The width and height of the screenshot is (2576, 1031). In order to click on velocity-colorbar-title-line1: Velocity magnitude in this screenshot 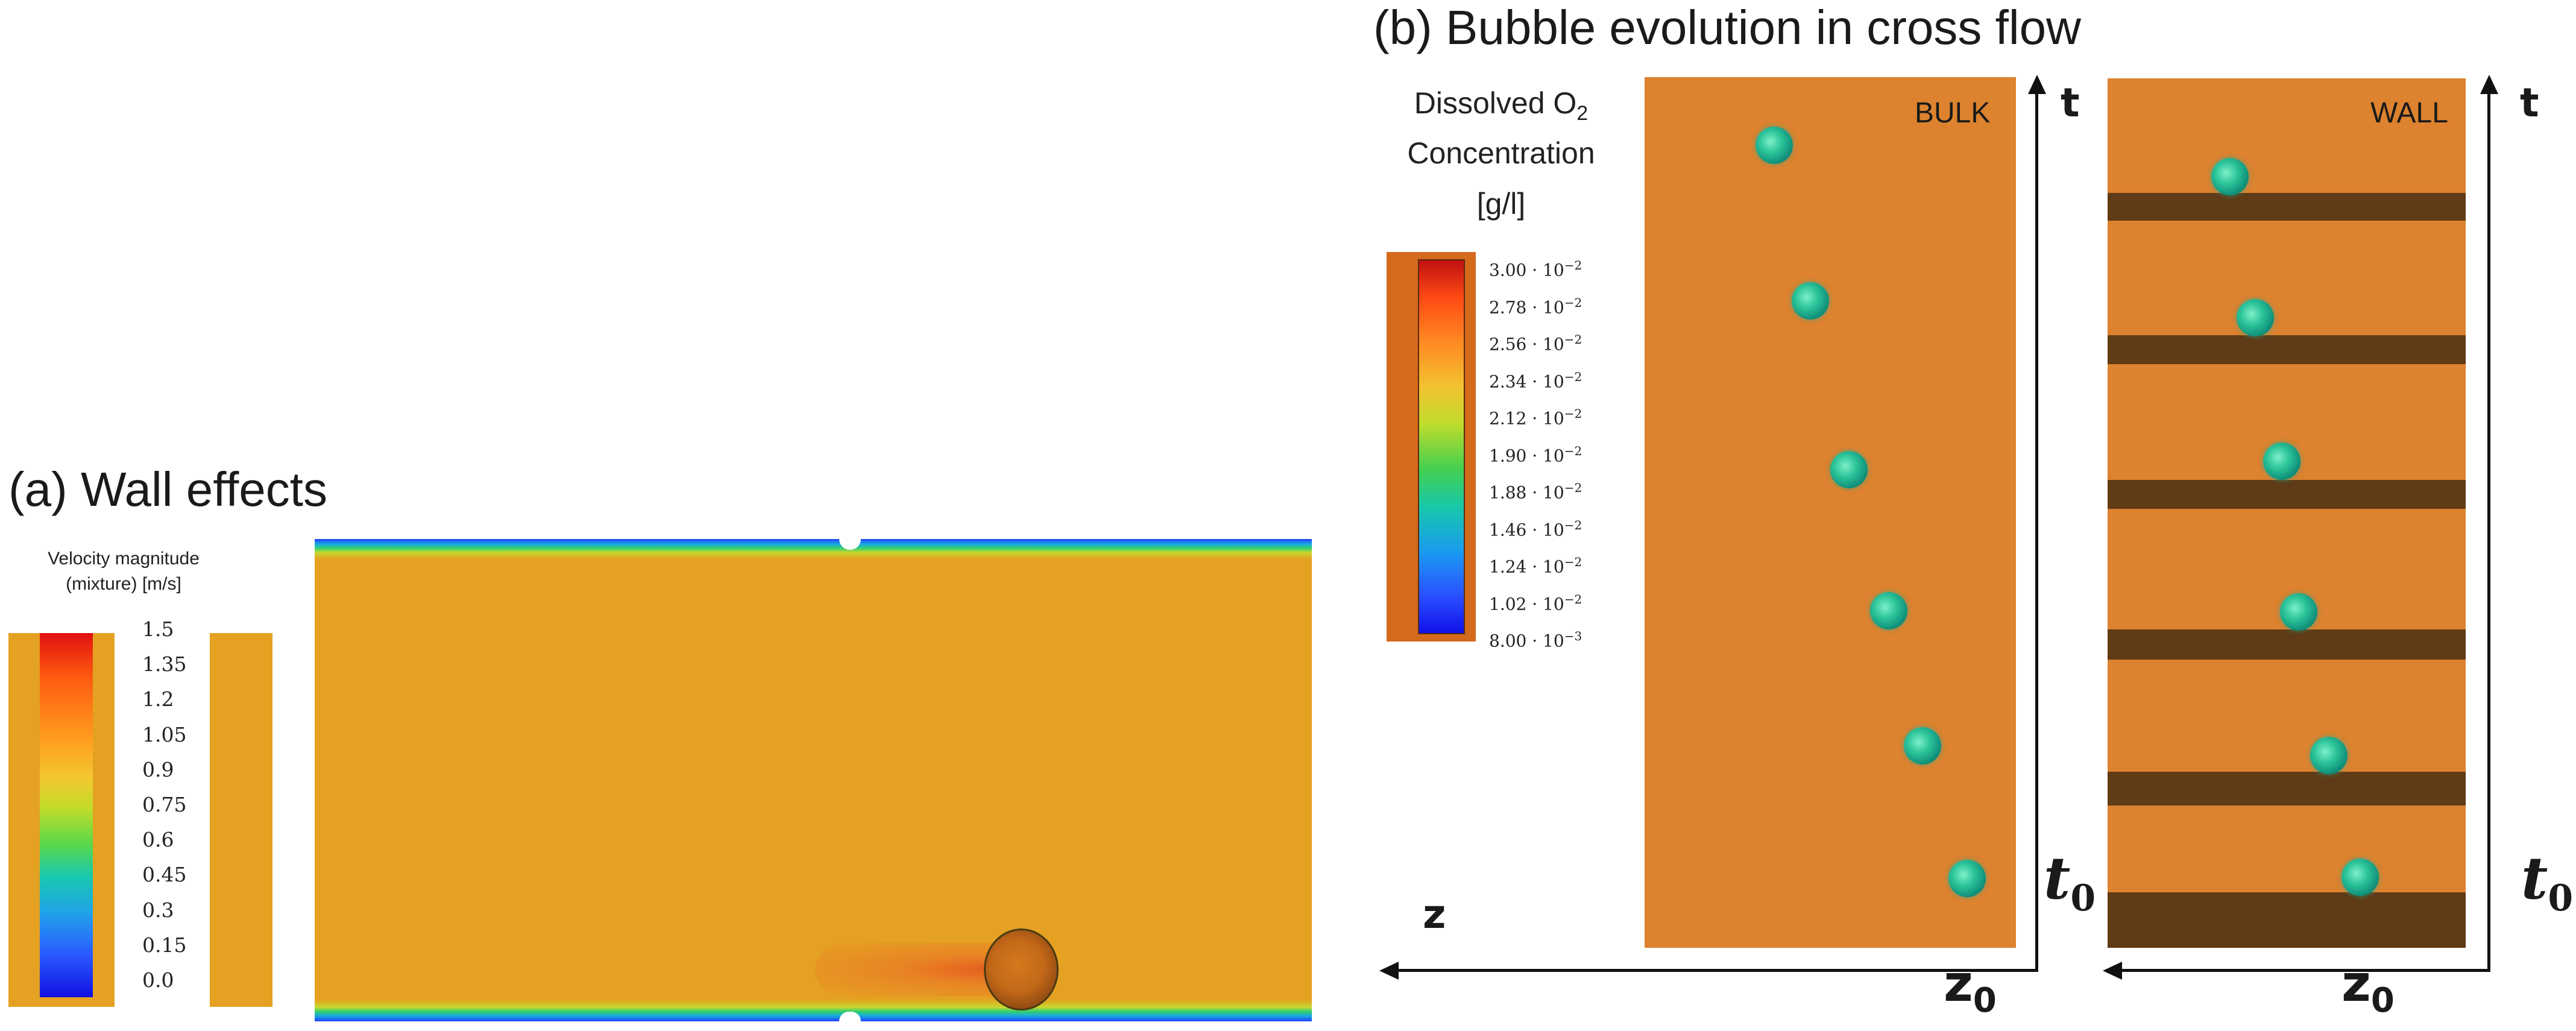, I will do `click(124, 559)`.